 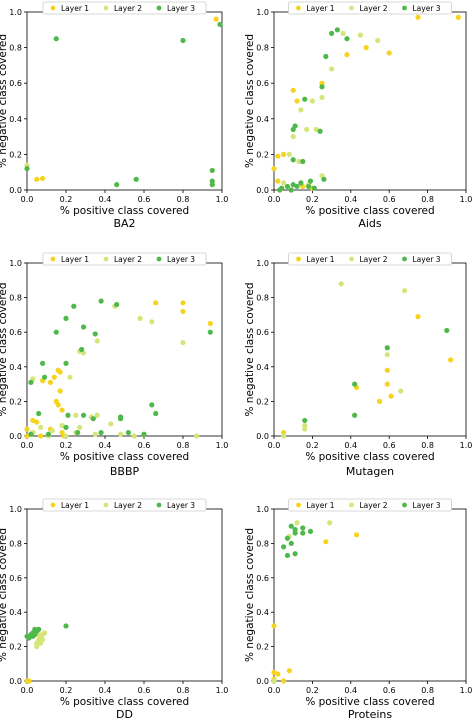 What do you see at coordinates (370, 223) in the screenshot?
I see `panel-caption: Aids` at bounding box center [370, 223].